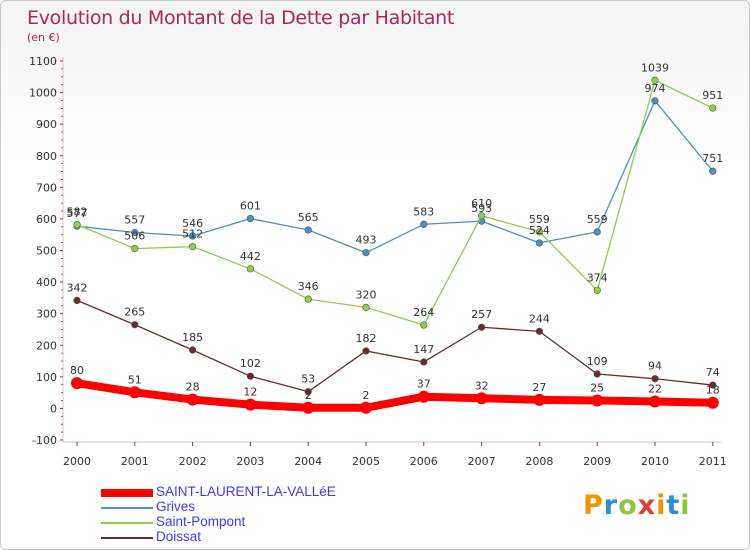  Describe the element at coordinates (712, 95) in the screenshot. I see `data-label: 951` at that location.